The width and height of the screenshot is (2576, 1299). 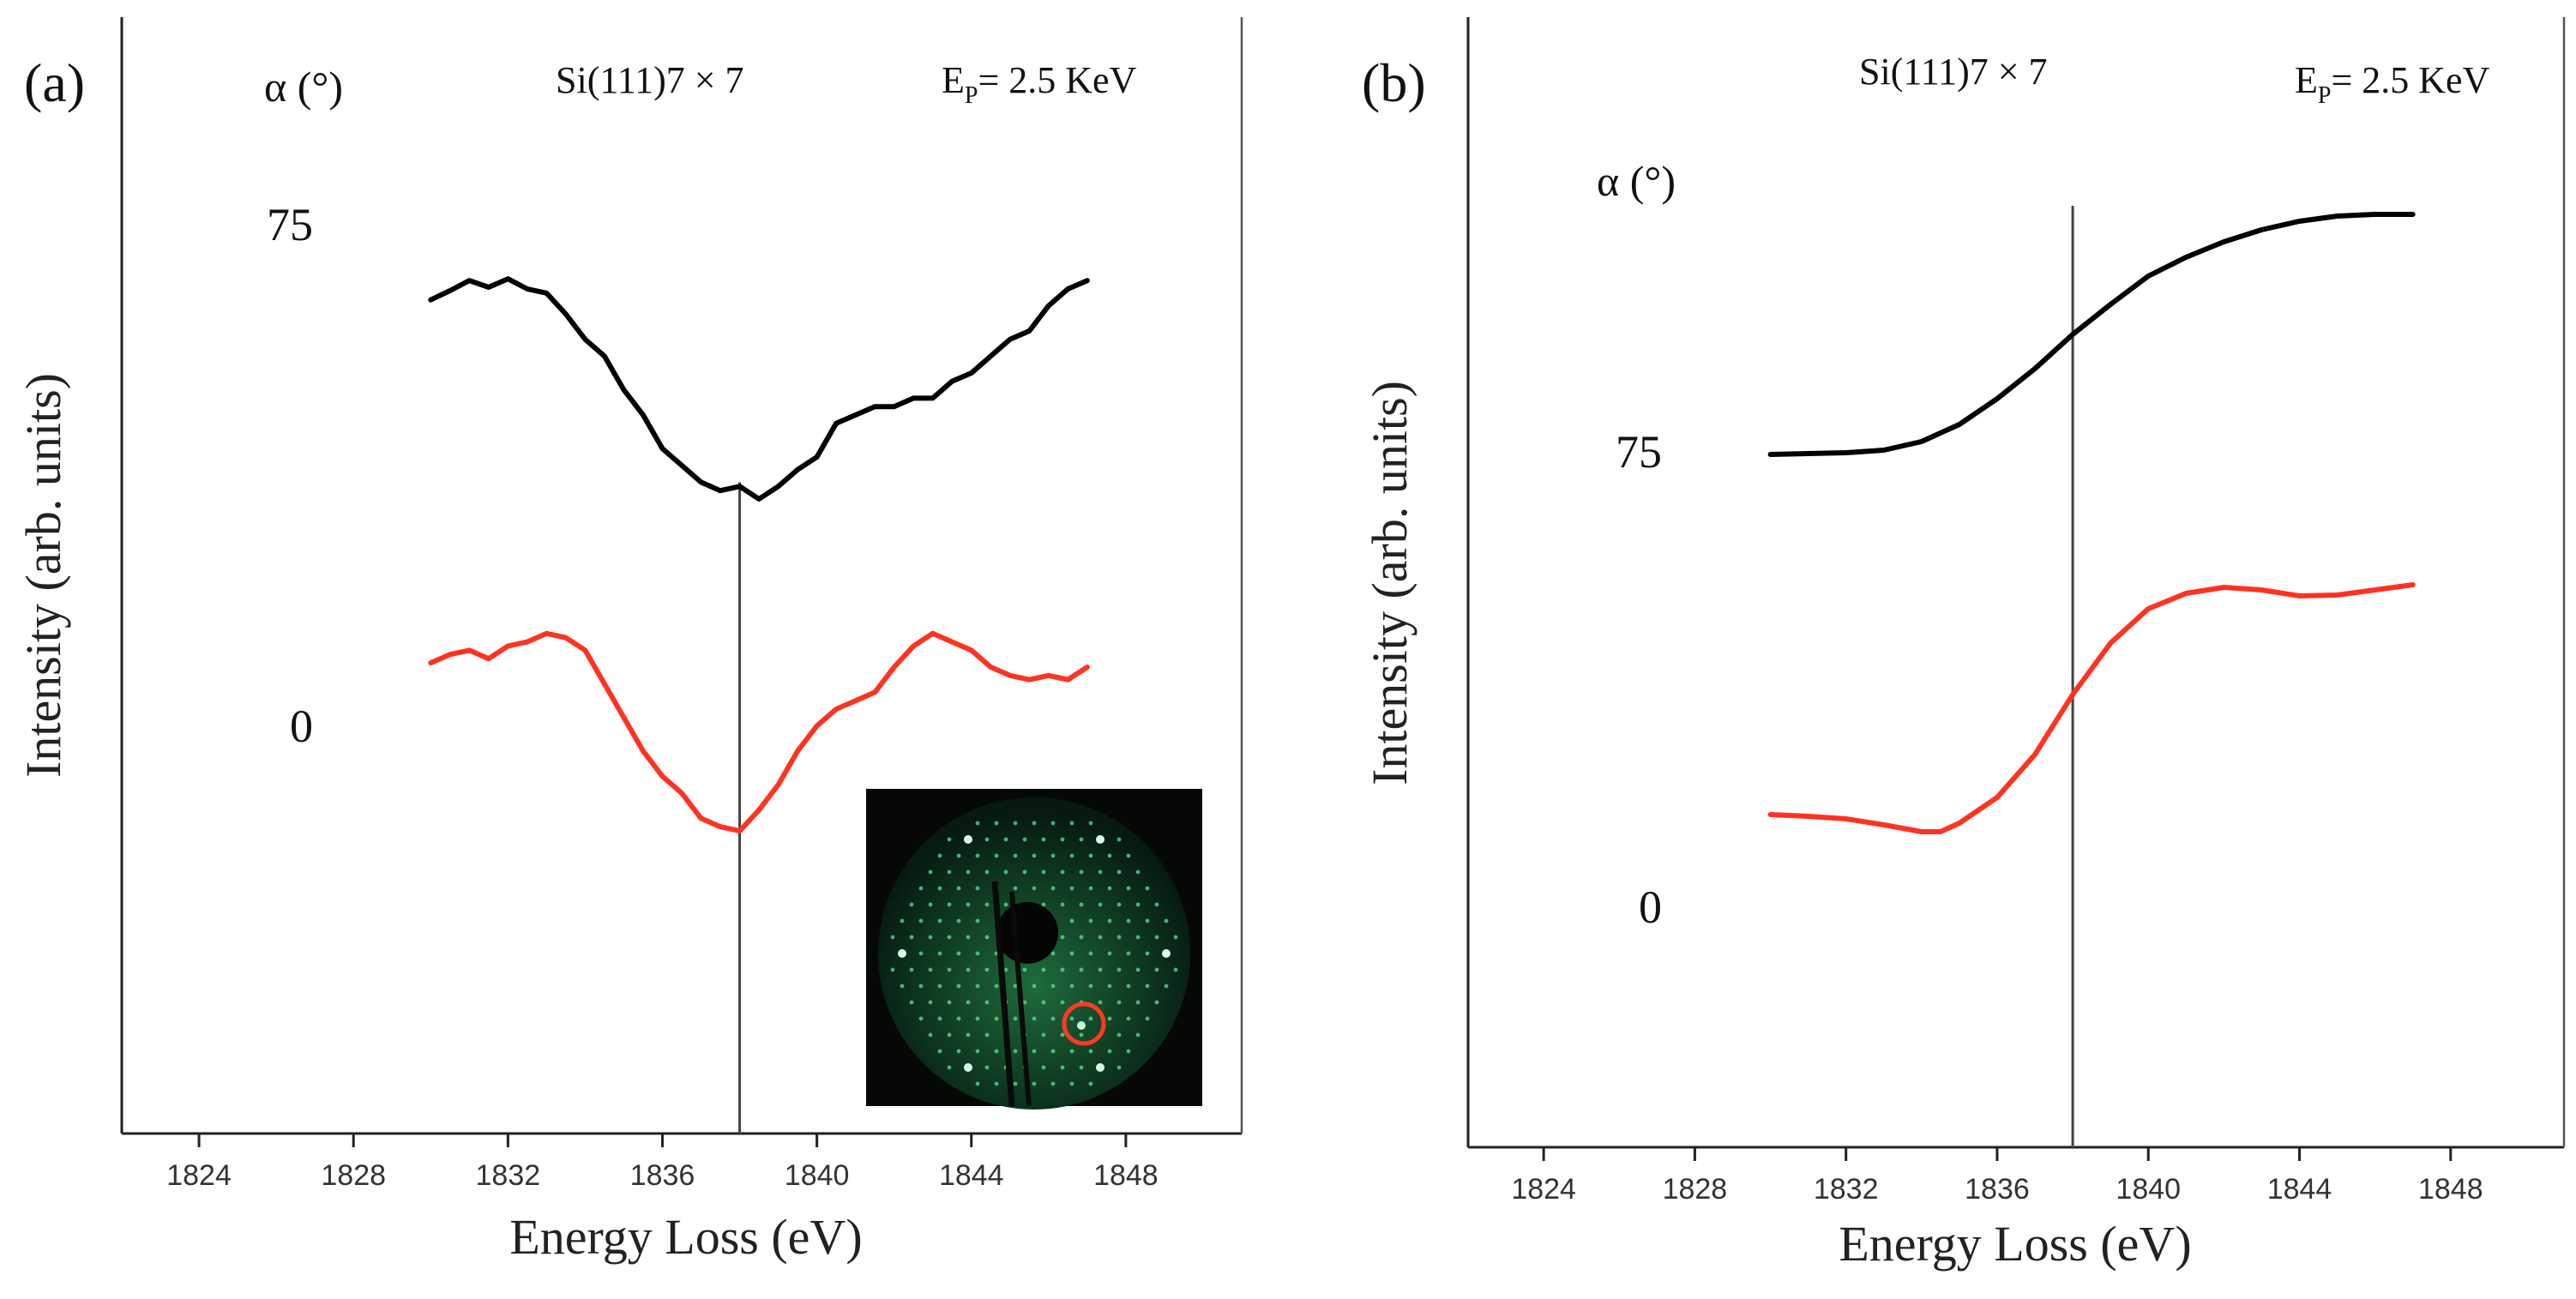 I want to click on panel-a-x-tick-label-1848: 1848, so click(x=1126, y=1176).